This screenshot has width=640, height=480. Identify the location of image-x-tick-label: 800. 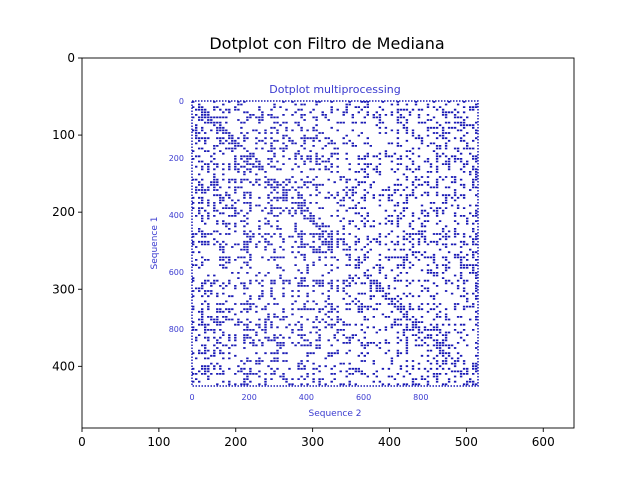
(420, 397).